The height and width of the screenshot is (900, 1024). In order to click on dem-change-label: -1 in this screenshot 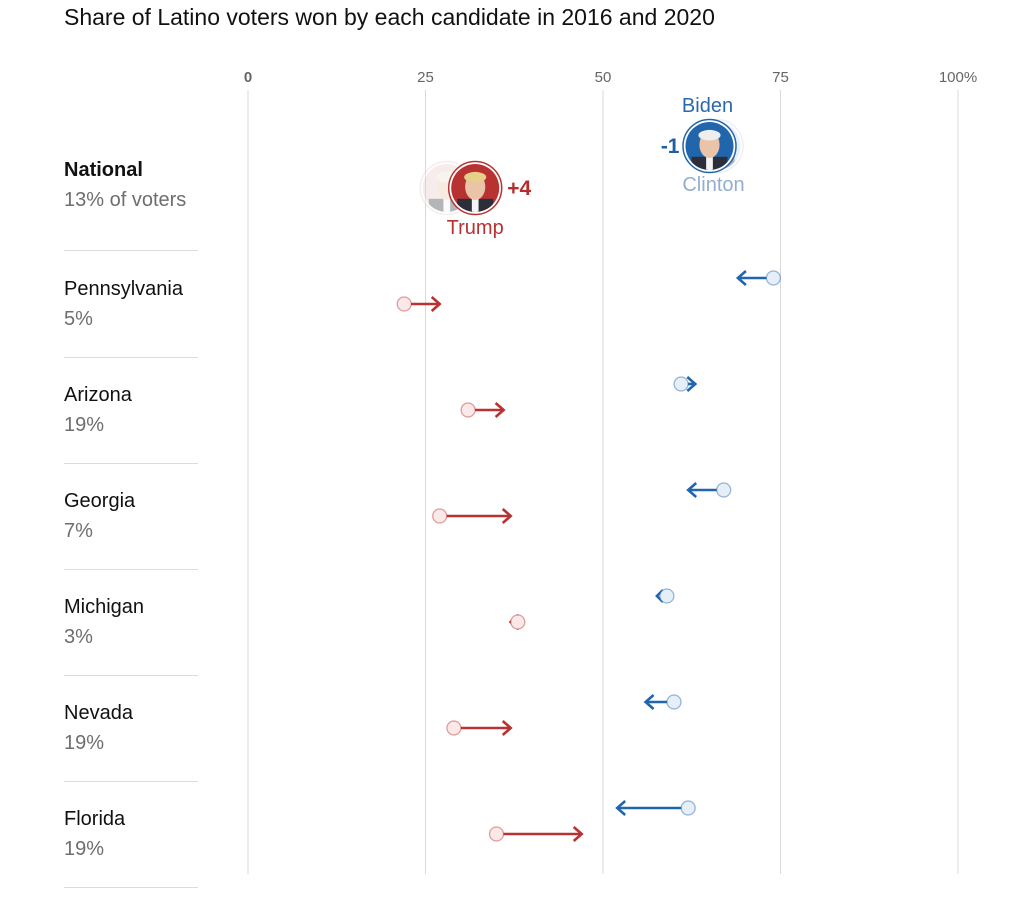, I will do `click(670, 146)`.